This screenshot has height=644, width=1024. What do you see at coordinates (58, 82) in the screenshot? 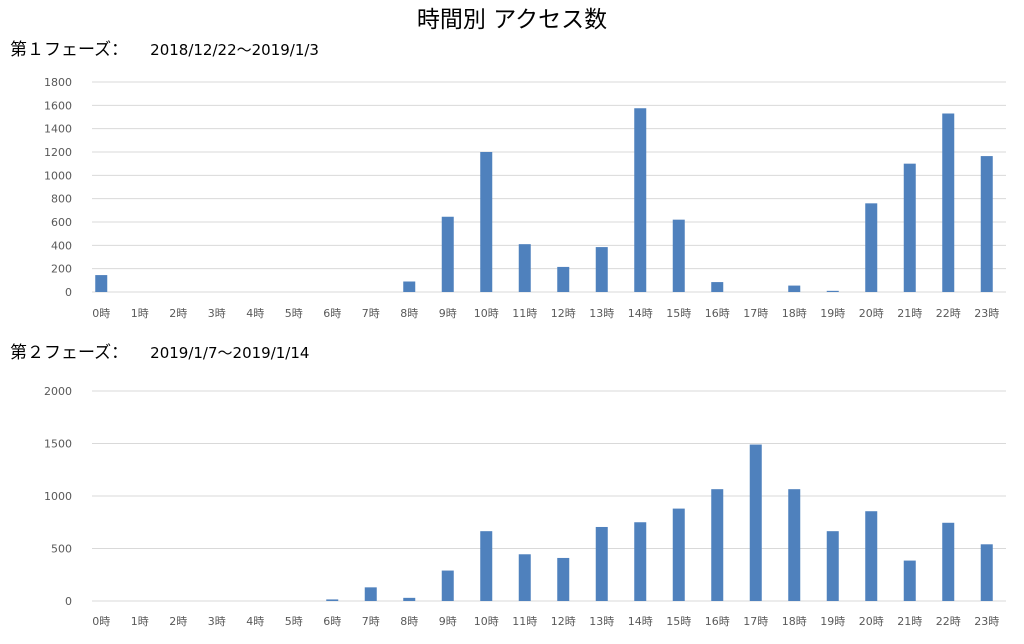
I see `y-tick-label: 1800` at bounding box center [58, 82].